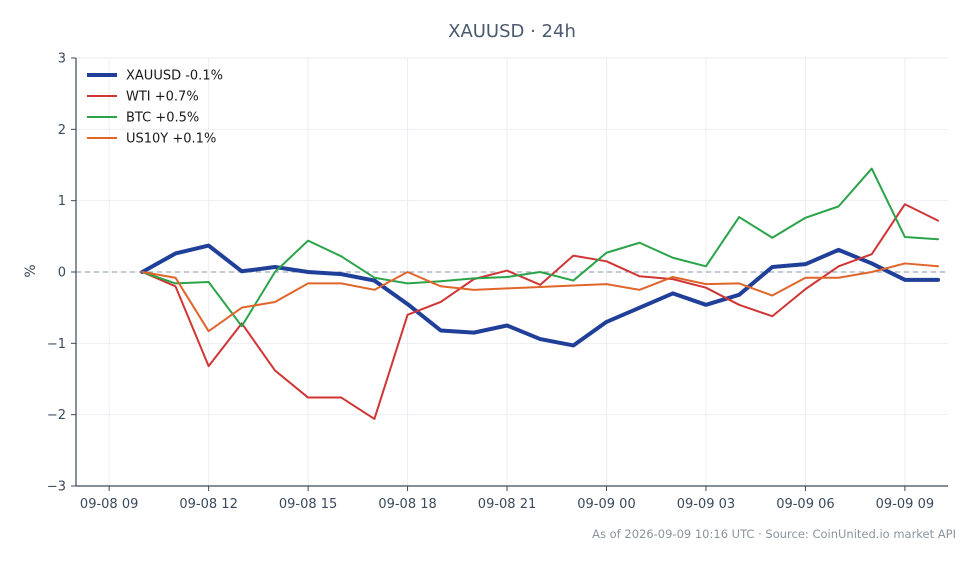 The image size is (980, 564). What do you see at coordinates (62, 130) in the screenshot?
I see `y-tick-label: 2` at bounding box center [62, 130].